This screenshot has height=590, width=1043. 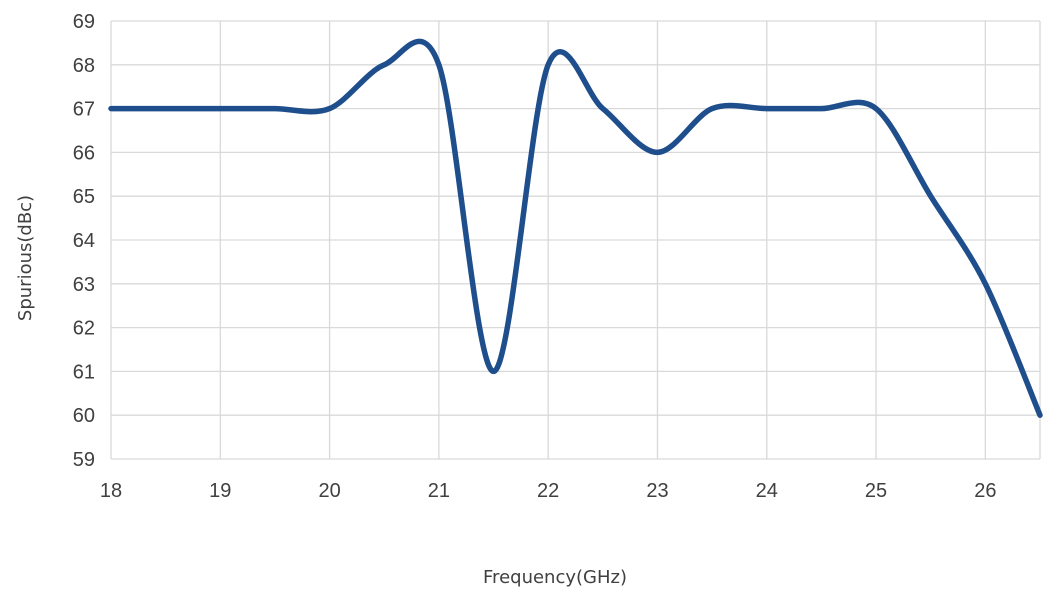 I want to click on y-tick-label: 61, so click(x=84, y=372).